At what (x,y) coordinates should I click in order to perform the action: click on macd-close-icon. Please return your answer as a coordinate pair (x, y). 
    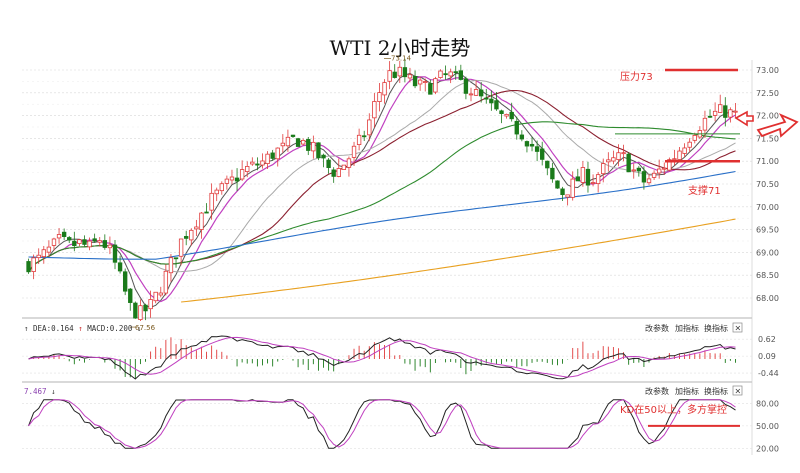
    Looking at the image, I should click on (737, 327).